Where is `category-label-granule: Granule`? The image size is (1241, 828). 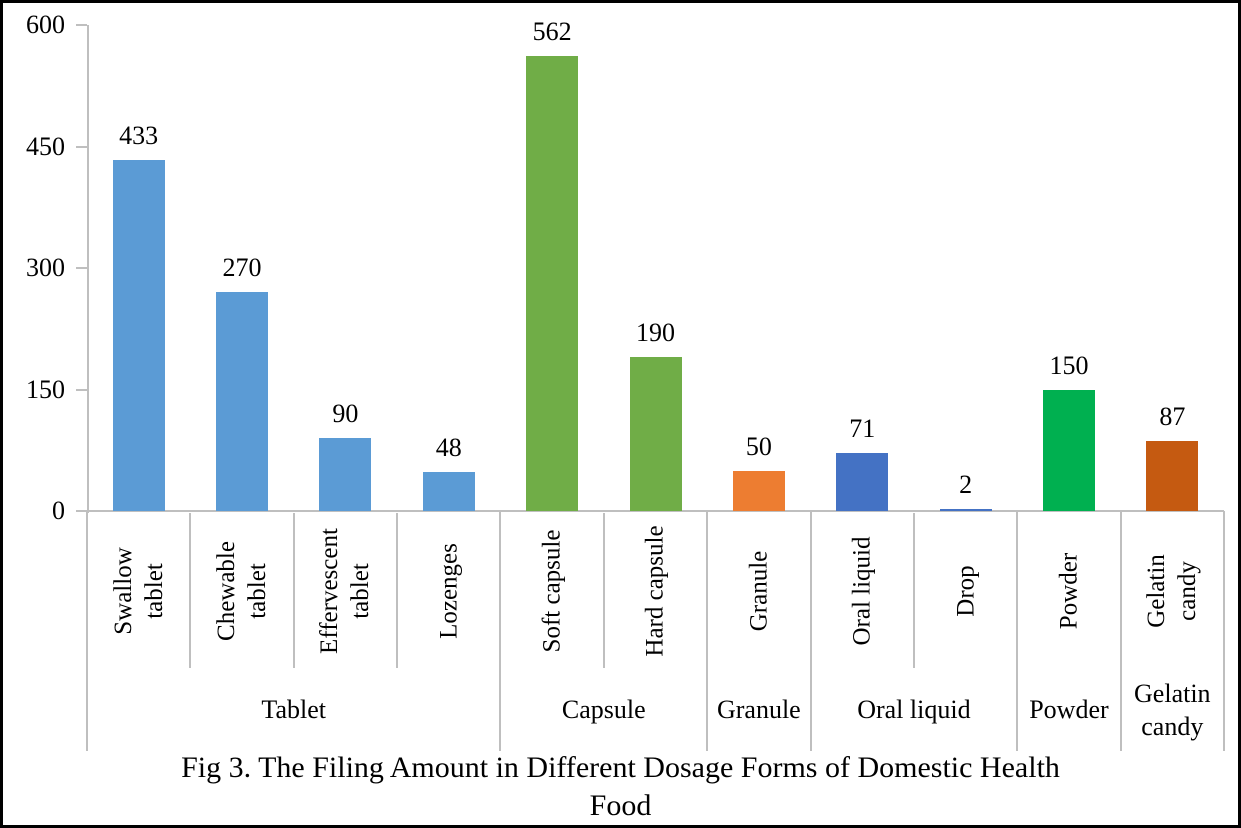
category-label-granule: Granule is located at coordinates (759, 590).